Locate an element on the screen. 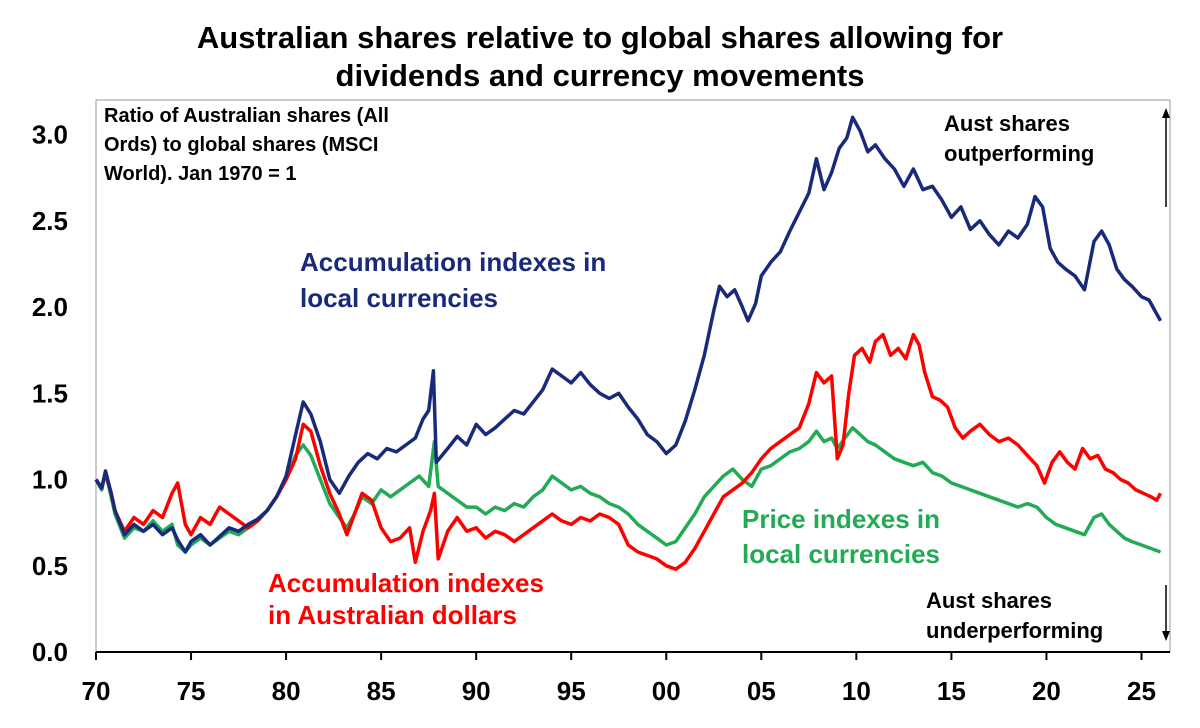 Image resolution: width=1200 pixels, height=728 pixels. y-tick-label: 0.5 is located at coordinates (50, 566).